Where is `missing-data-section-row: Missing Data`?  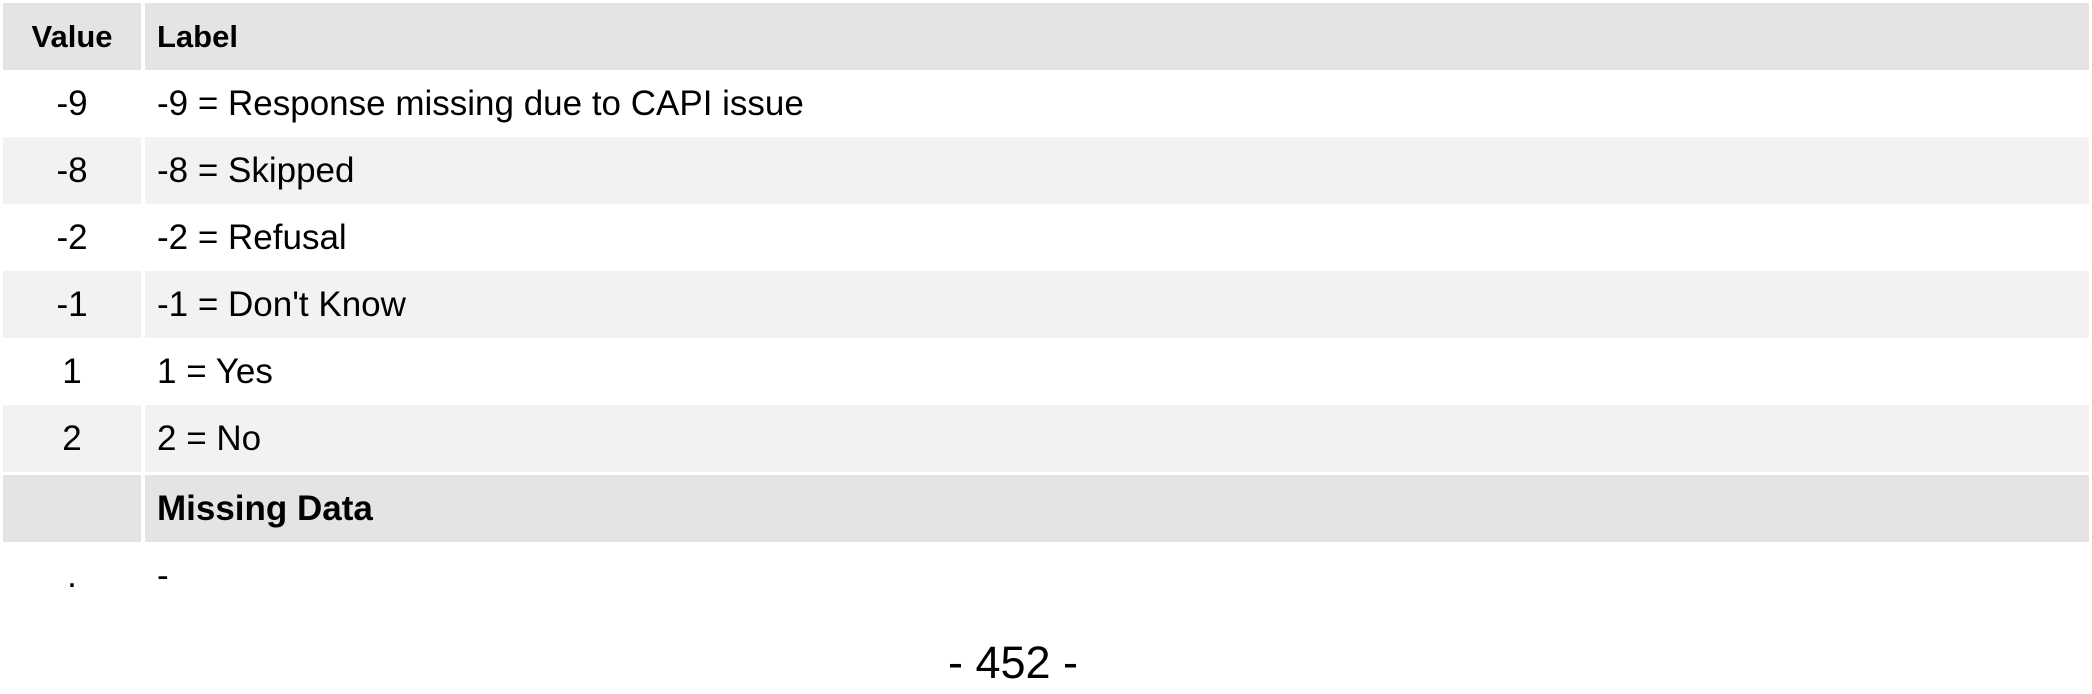 missing-data-section-row: Missing Data is located at coordinates (1046, 508).